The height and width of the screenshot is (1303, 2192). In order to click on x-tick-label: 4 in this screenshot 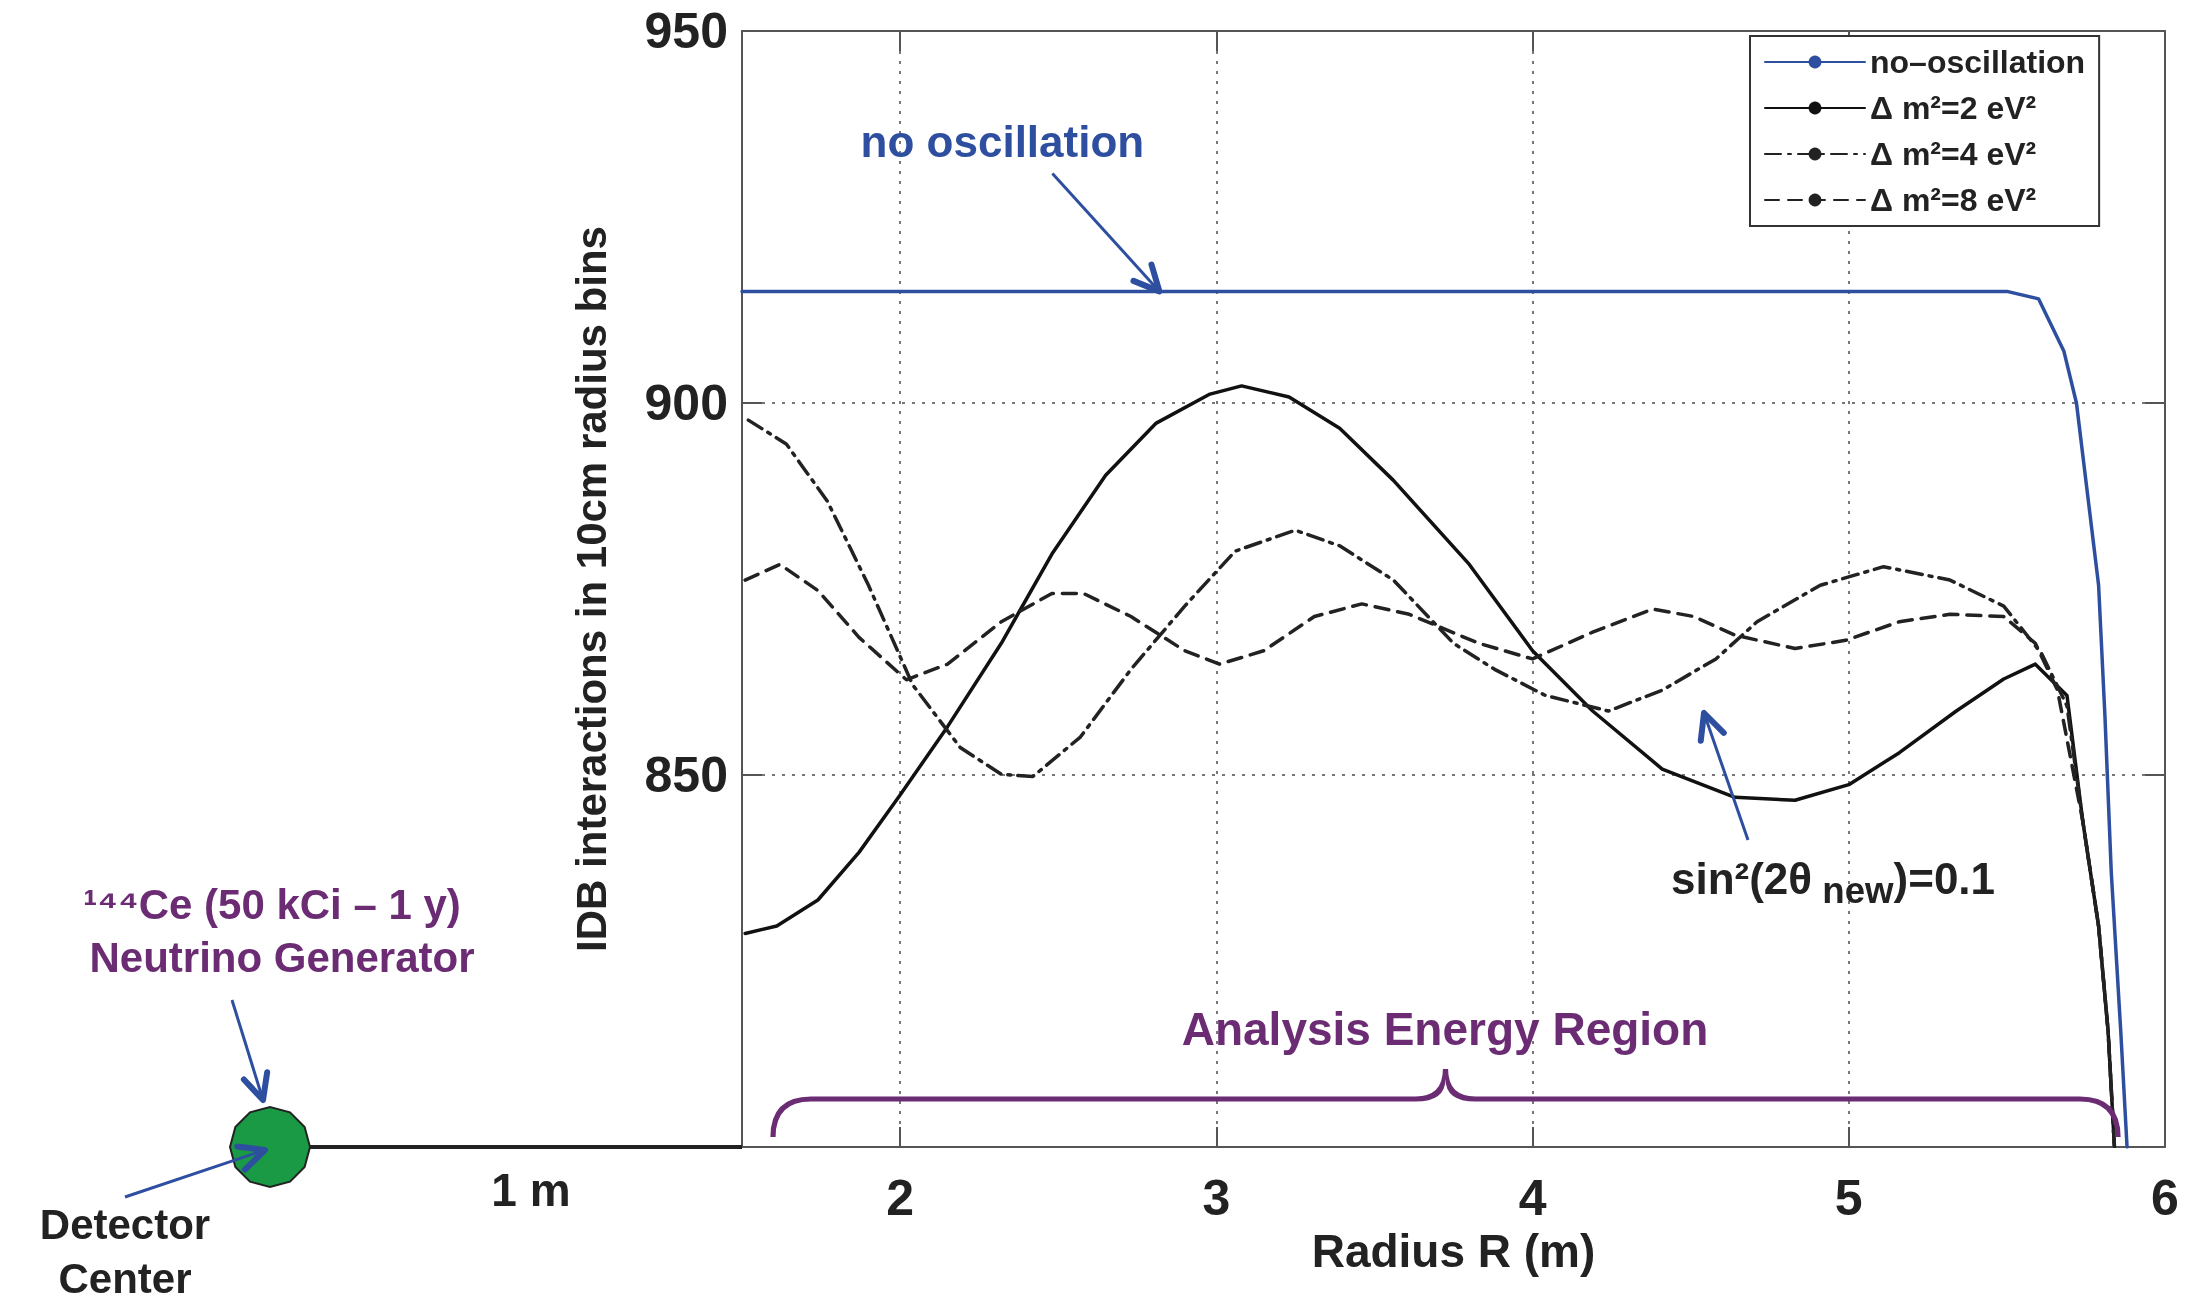, I will do `click(1532, 1198)`.